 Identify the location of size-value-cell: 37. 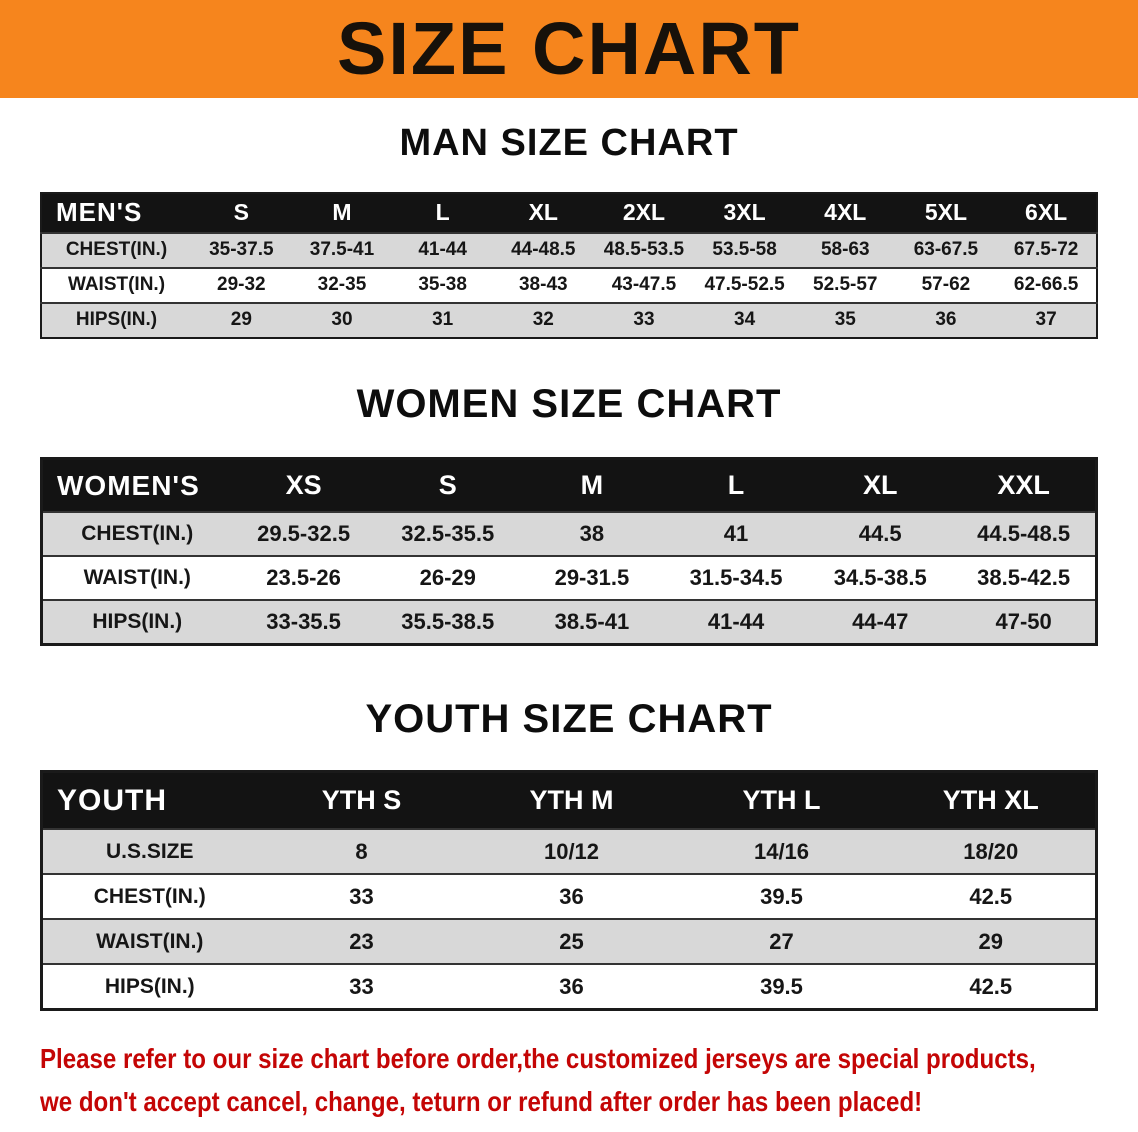
(1046, 320).